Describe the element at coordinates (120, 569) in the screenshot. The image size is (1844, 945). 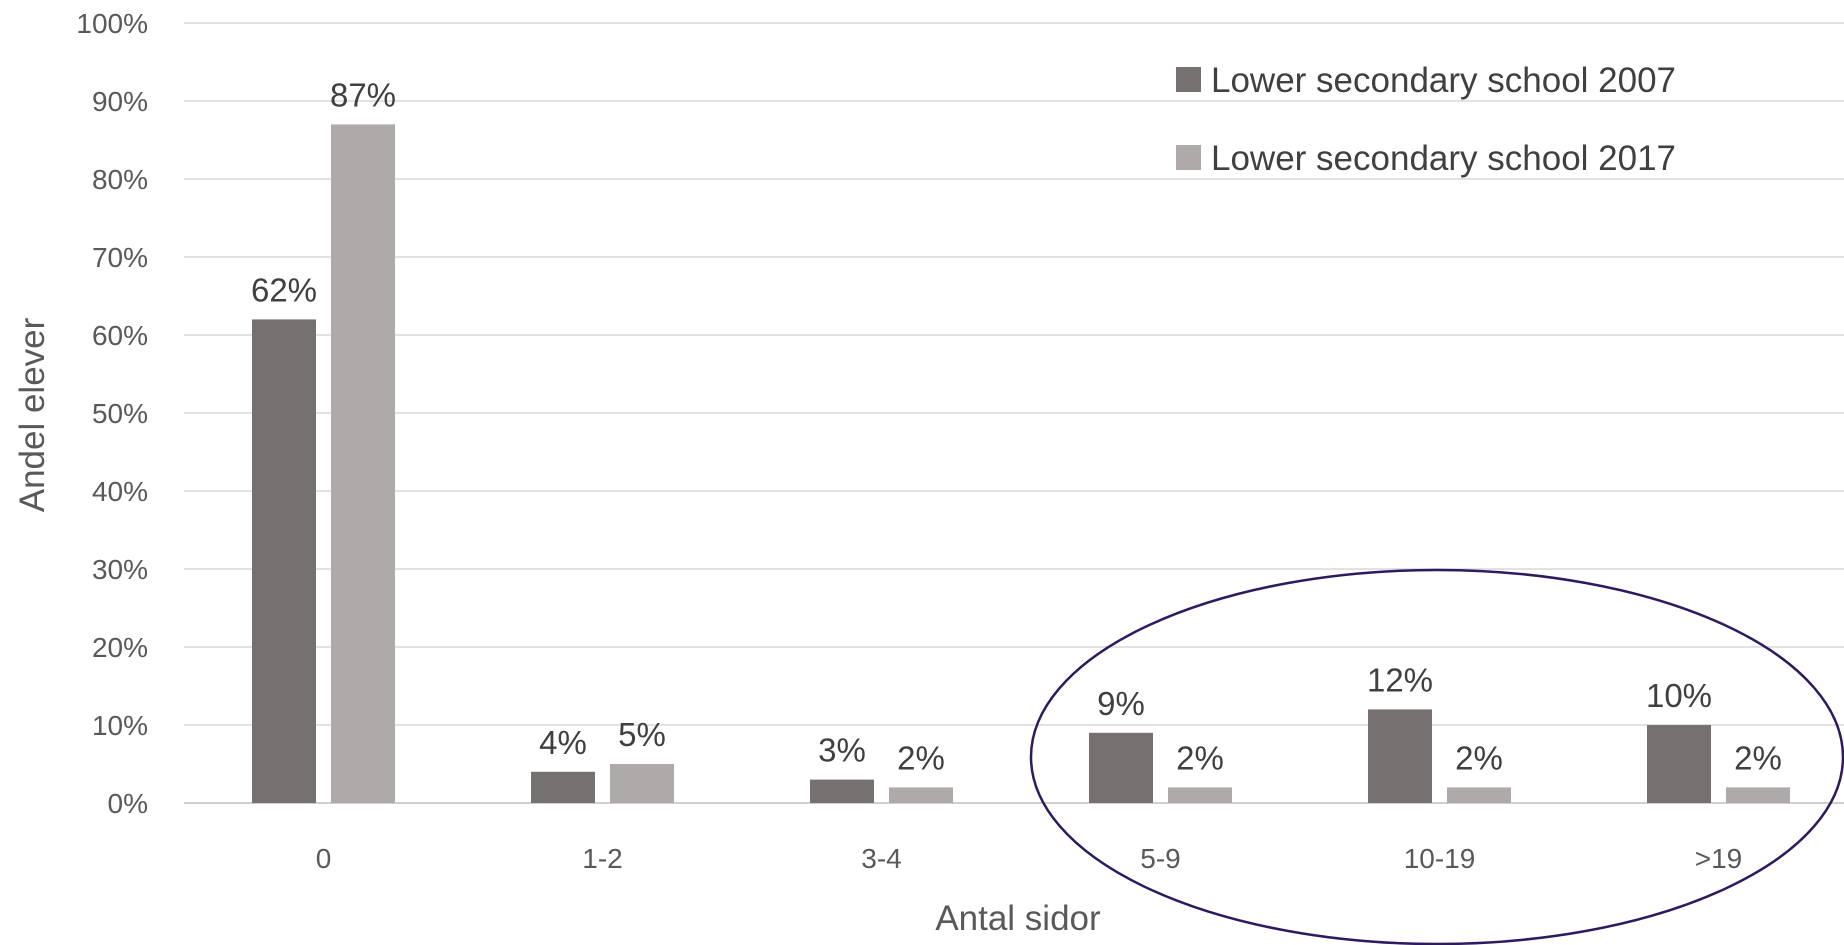
I see `y-tick-label: 30%` at that location.